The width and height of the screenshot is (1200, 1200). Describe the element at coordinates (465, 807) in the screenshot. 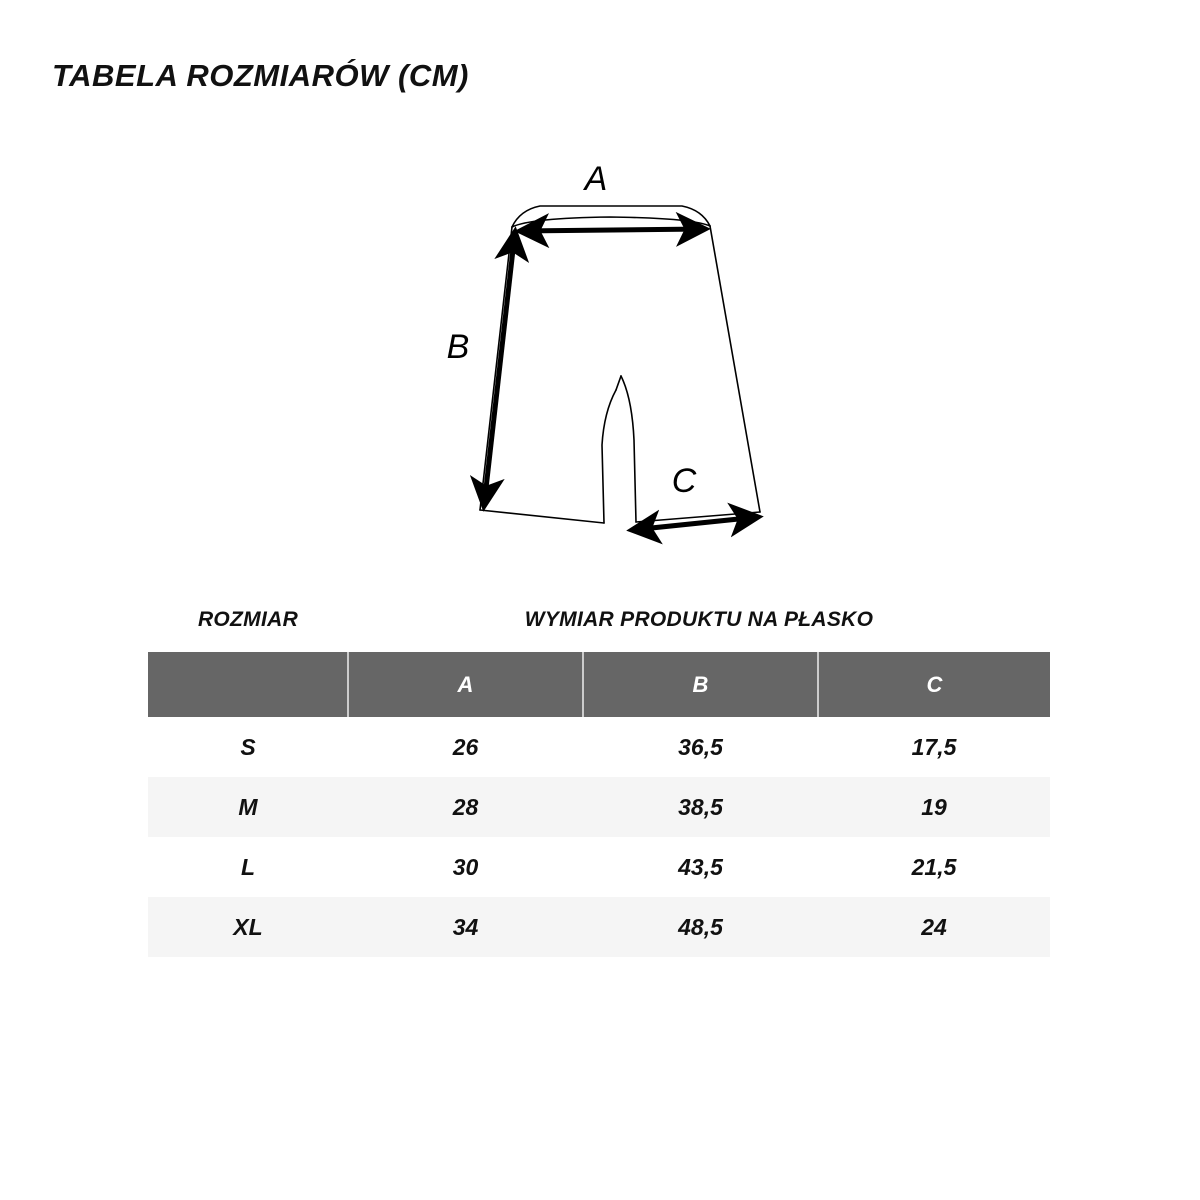

I see `cell-a: 28` at that location.